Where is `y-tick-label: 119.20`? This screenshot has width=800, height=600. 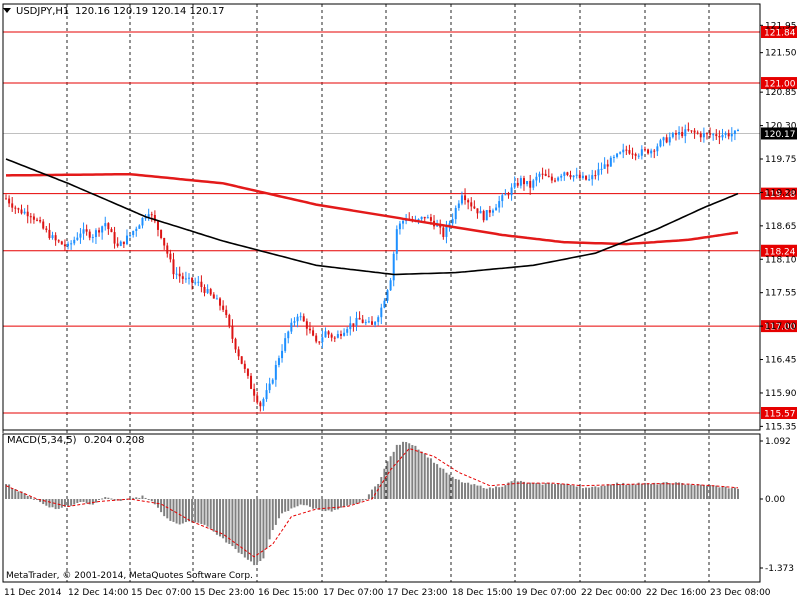
y-tick-label: 119.20 is located at coordinates (781, 193).